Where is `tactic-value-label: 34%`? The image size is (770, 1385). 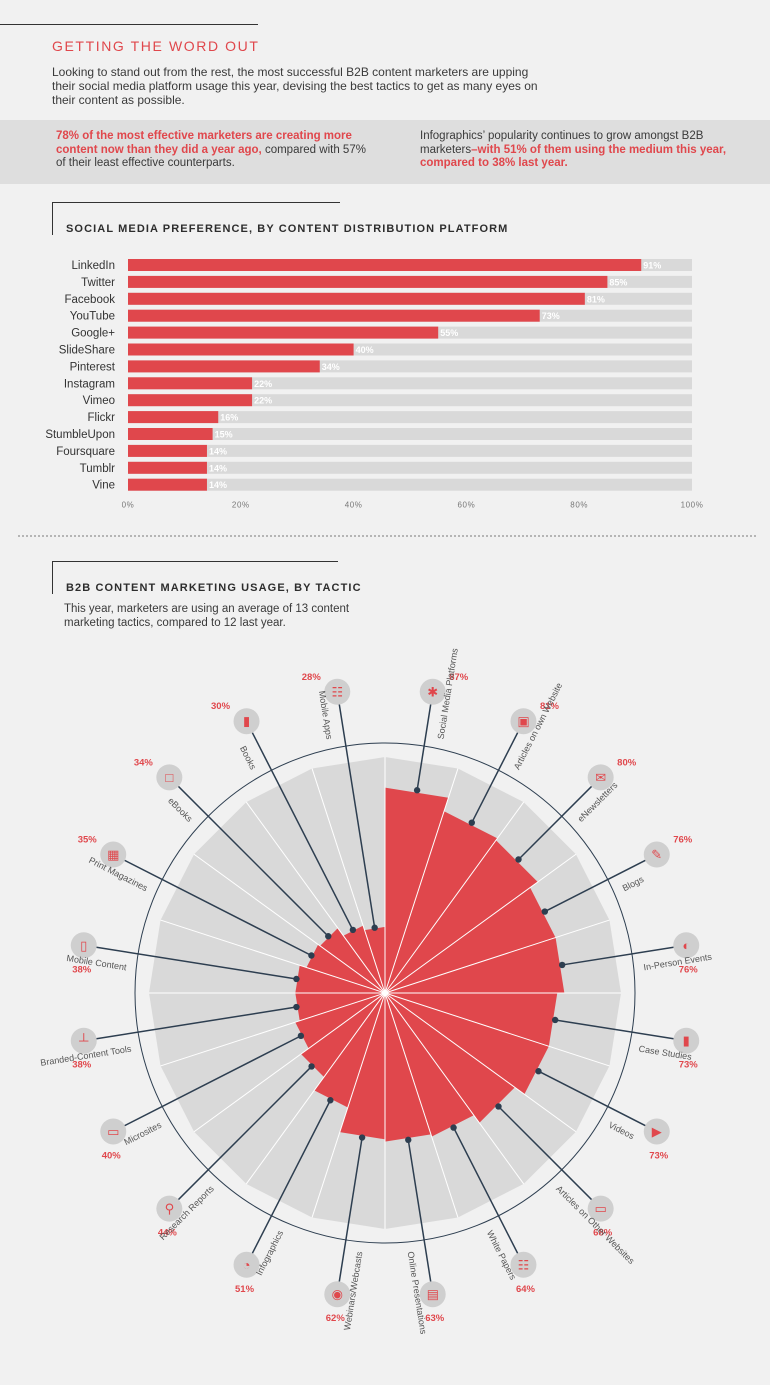 tactic-value-label: 34% is located at coordinates (144, 762).